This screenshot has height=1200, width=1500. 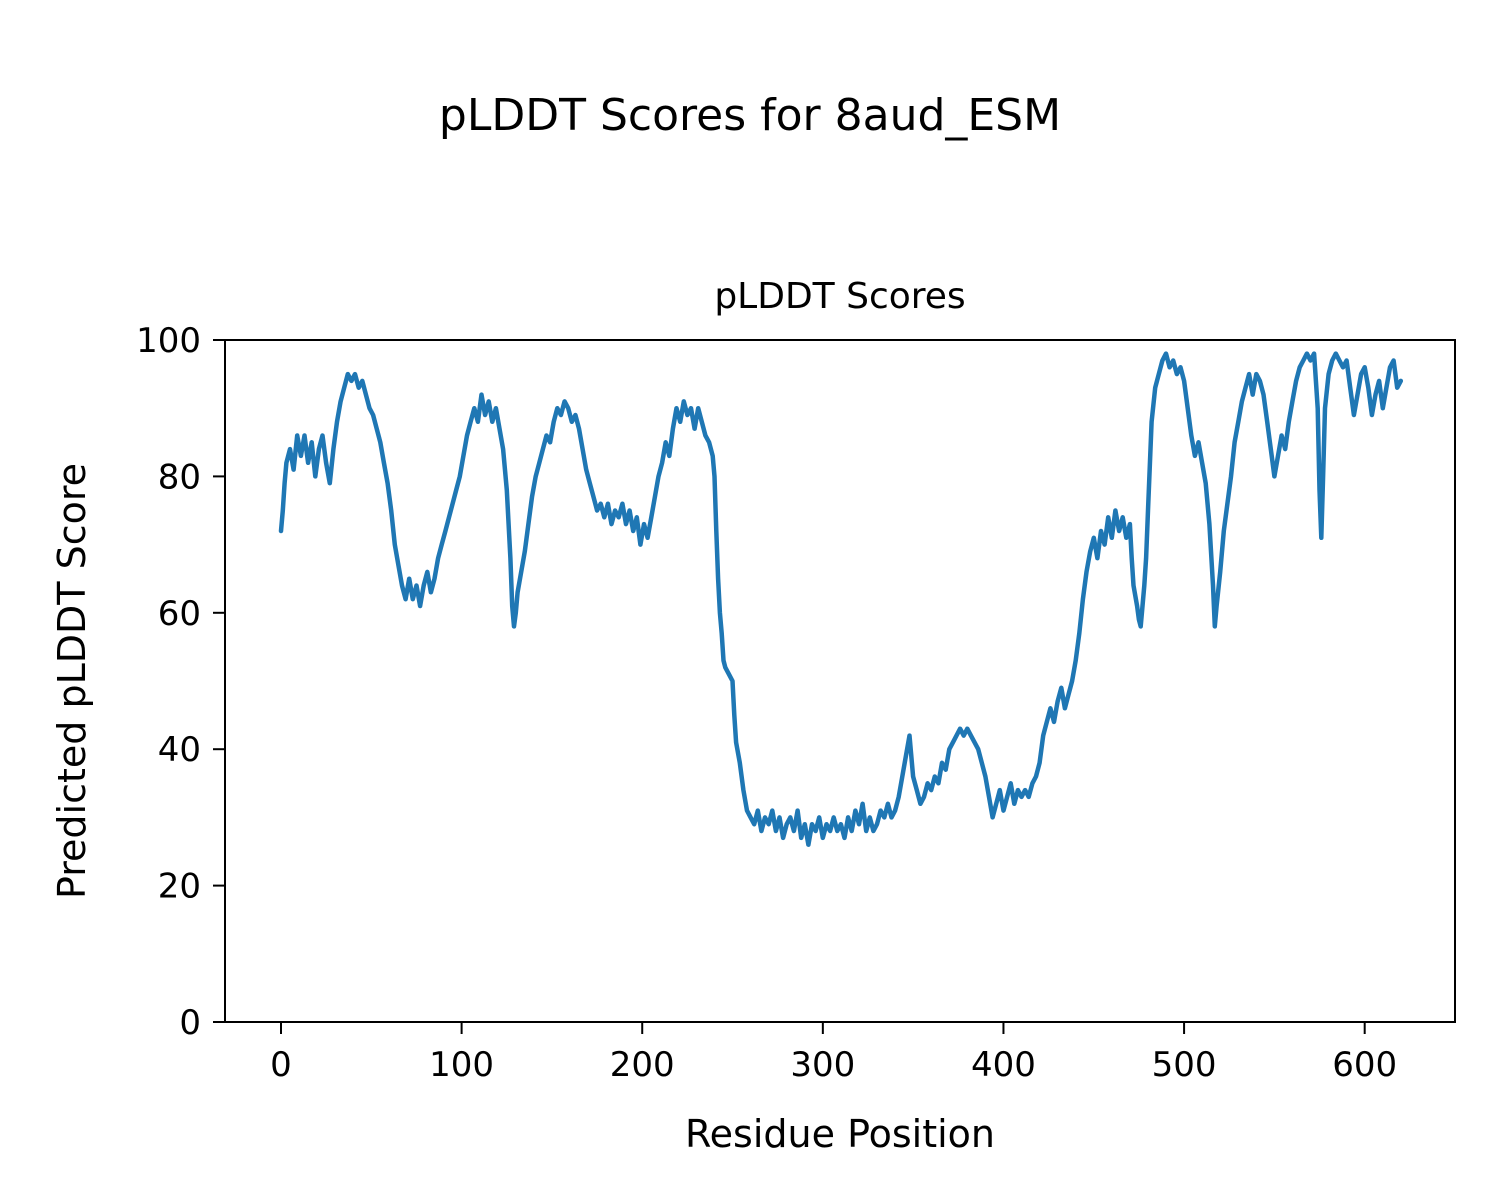 I want to click on y-tick-label: 80, so click(x=179, y=477).